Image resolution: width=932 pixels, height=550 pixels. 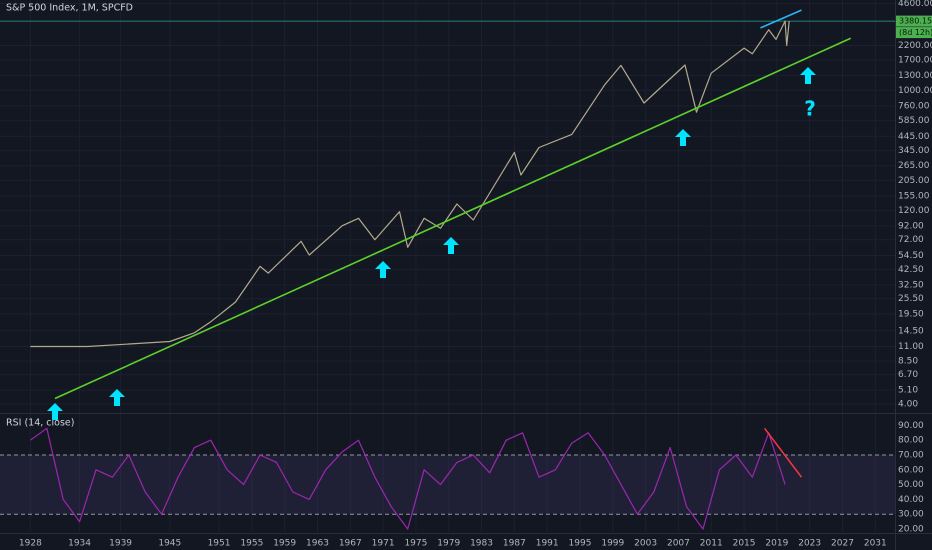 I want to click on y-tick-label: 90.00, so click(x=911, y=426).